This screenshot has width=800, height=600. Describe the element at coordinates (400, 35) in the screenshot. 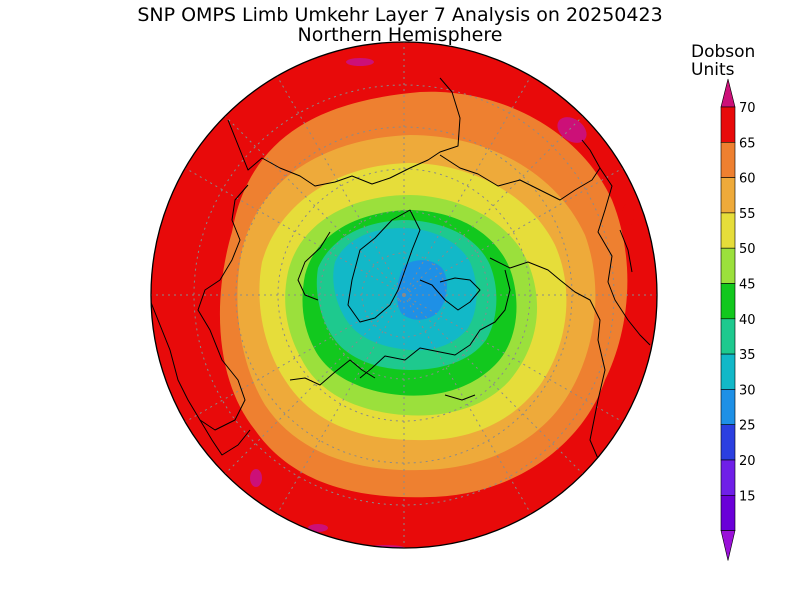

I see `map-subtitle: Northern Hemisphere` at that location.